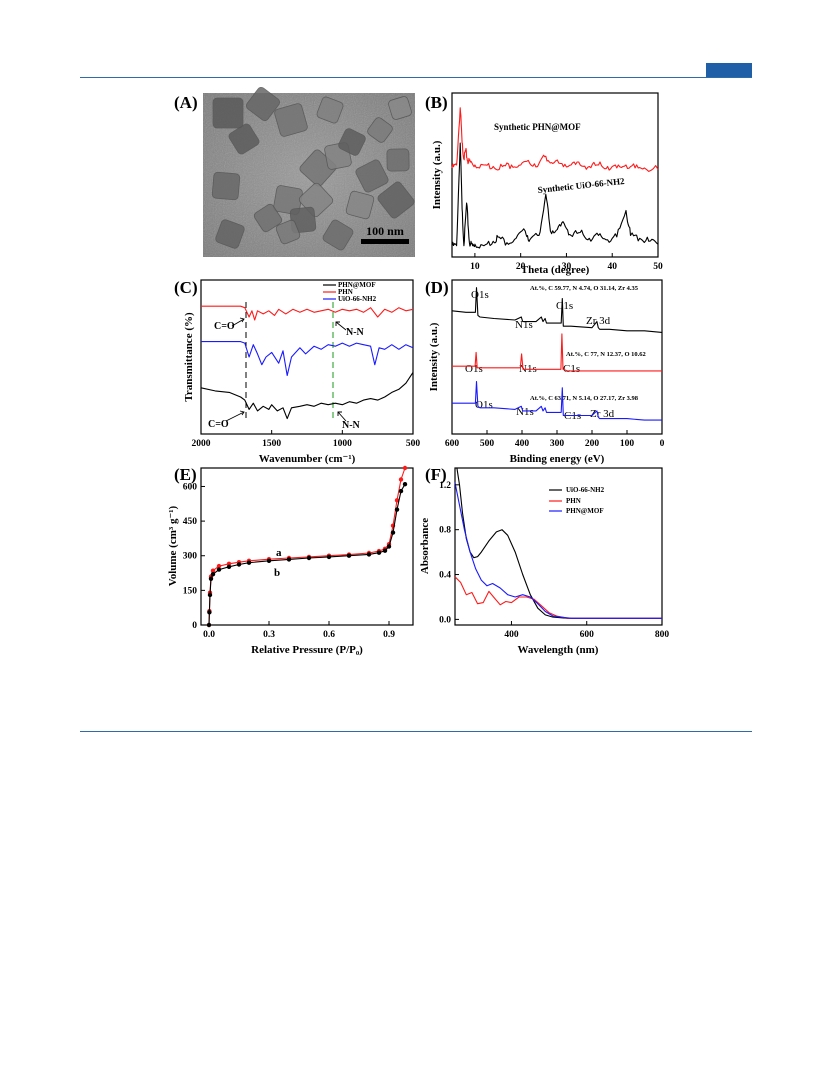 The height and width of the screenshot is (1091, 833). I want to click on ylabel-d: Intensity (a.u.), so click(434, 356).